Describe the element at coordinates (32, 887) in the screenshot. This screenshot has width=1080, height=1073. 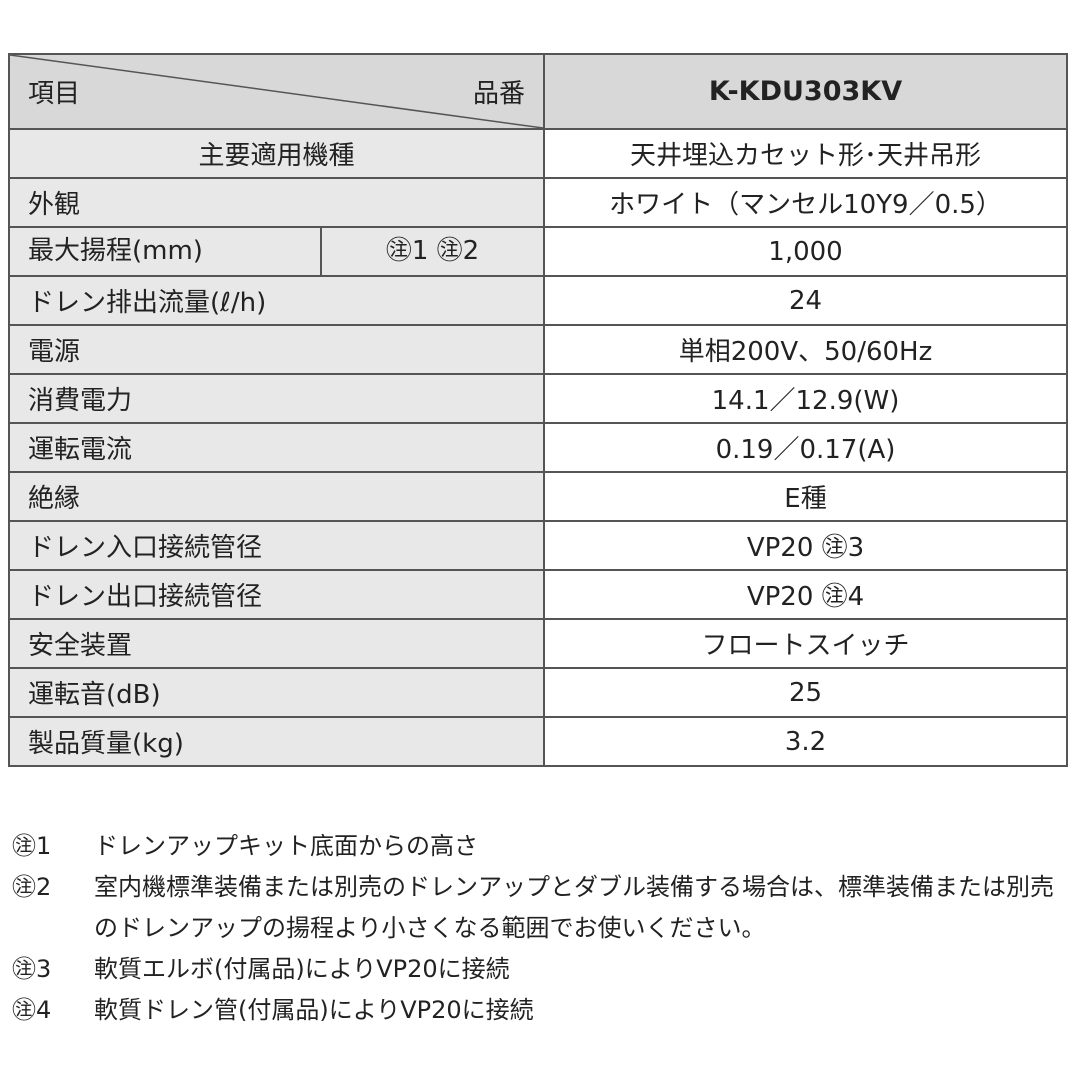
I see `note-key: ㊟2` at that location.